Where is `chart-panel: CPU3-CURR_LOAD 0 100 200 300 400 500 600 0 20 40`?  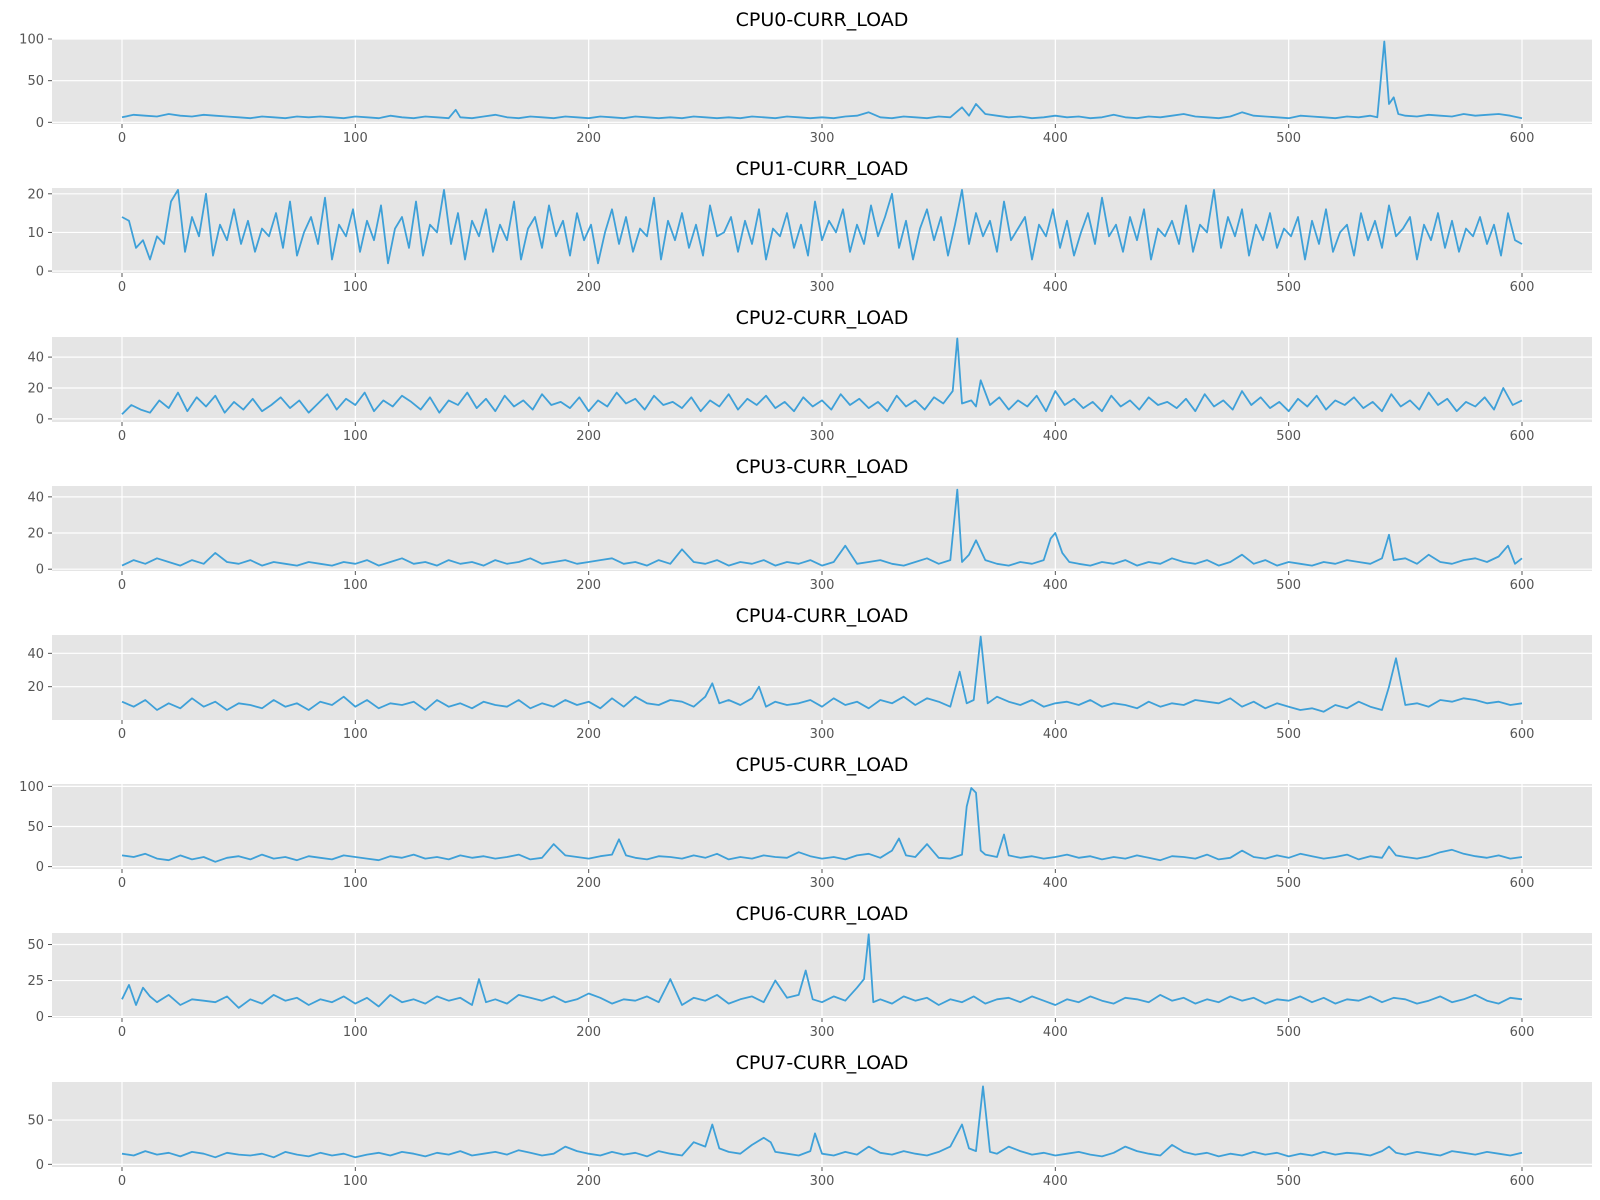
chart-panel: CPU3-CURR_LOAD 0 100 200 300 400 500 600 0 20 40 is located at coordinates (809, 524).